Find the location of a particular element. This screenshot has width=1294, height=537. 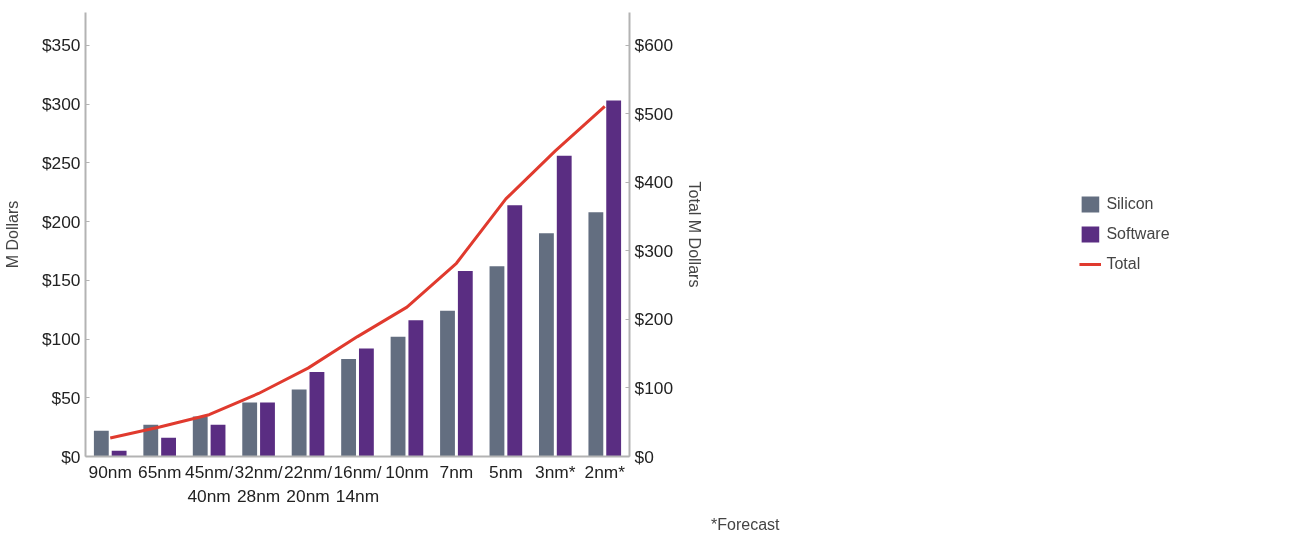

y-axis-title: M Dollars is located at coordinates (12, 234).